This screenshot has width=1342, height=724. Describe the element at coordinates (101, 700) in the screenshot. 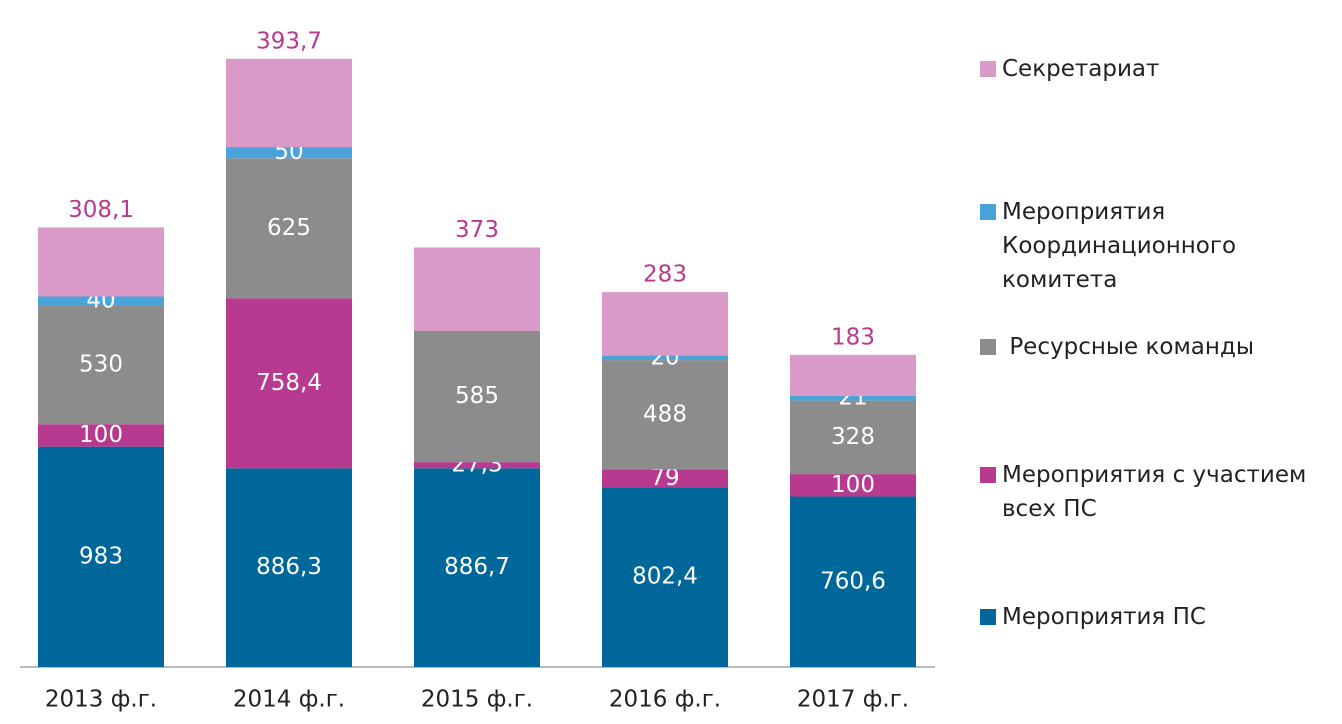

I see `x-tick-label: 2013 ф.г.` at that location.